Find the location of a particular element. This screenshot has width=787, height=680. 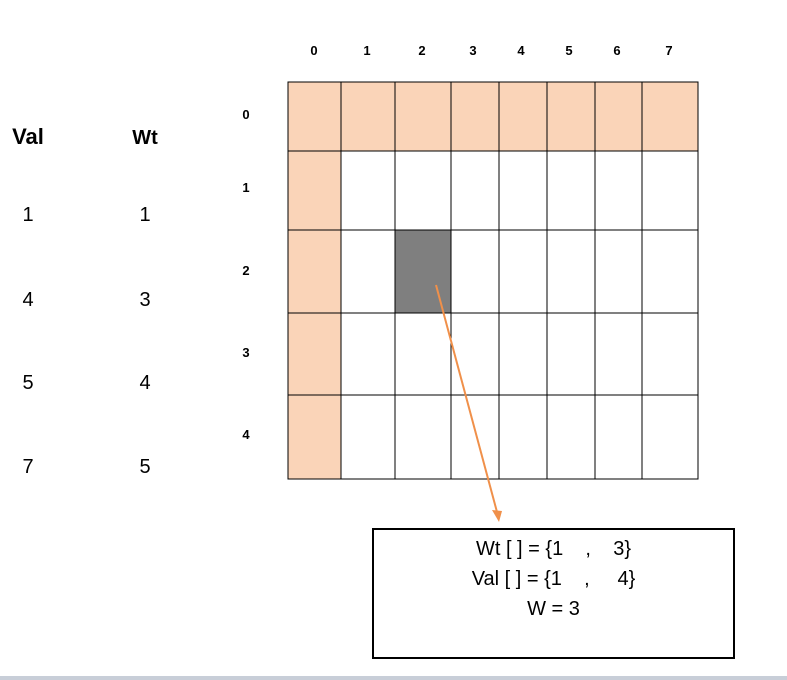

weights-line: Wt [ ] = {1 , 3} is located at coordinates (553, 549).